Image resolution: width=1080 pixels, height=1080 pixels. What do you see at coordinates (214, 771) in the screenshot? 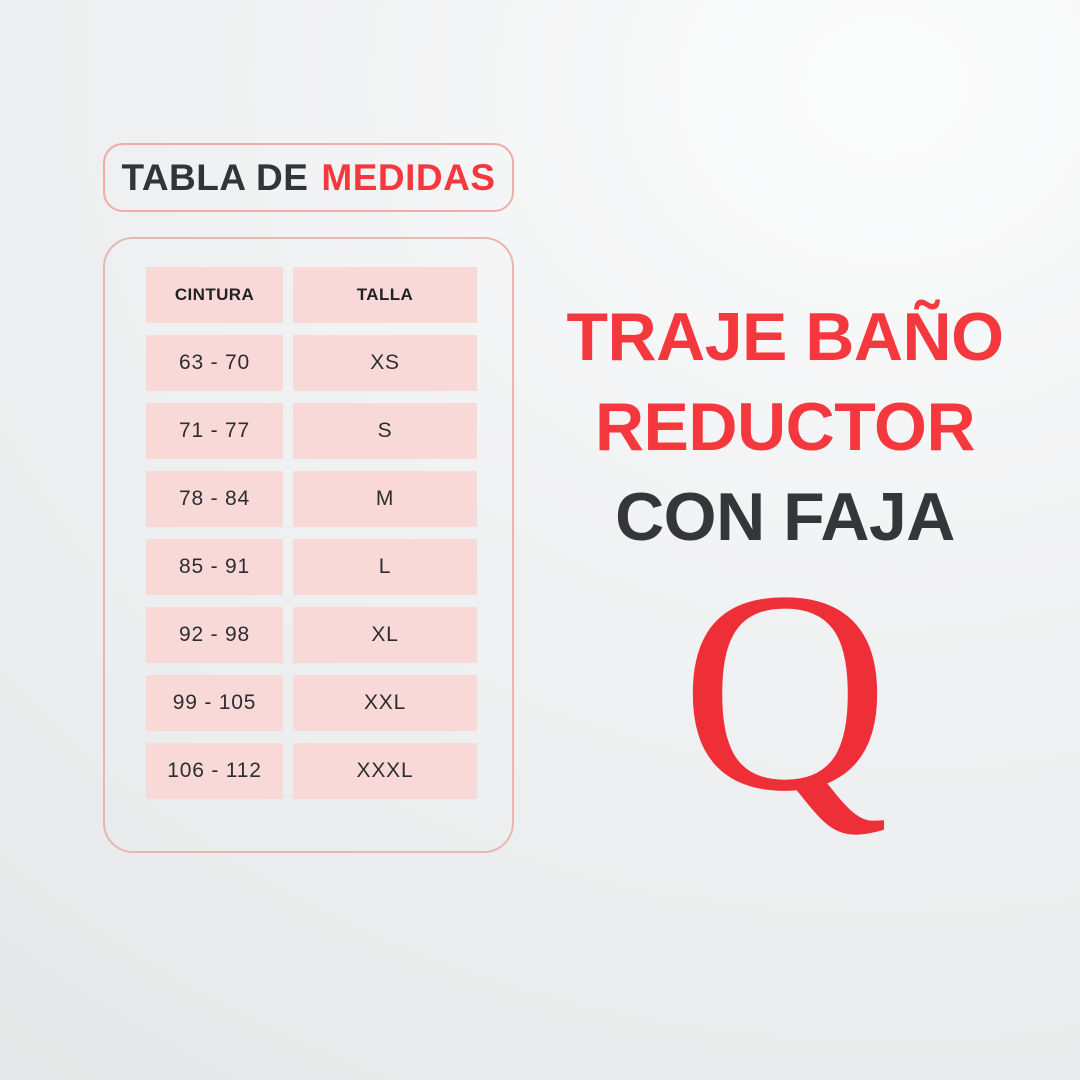
I see `cintura-cell: 106 - 112` at bounding box center [214, 771].